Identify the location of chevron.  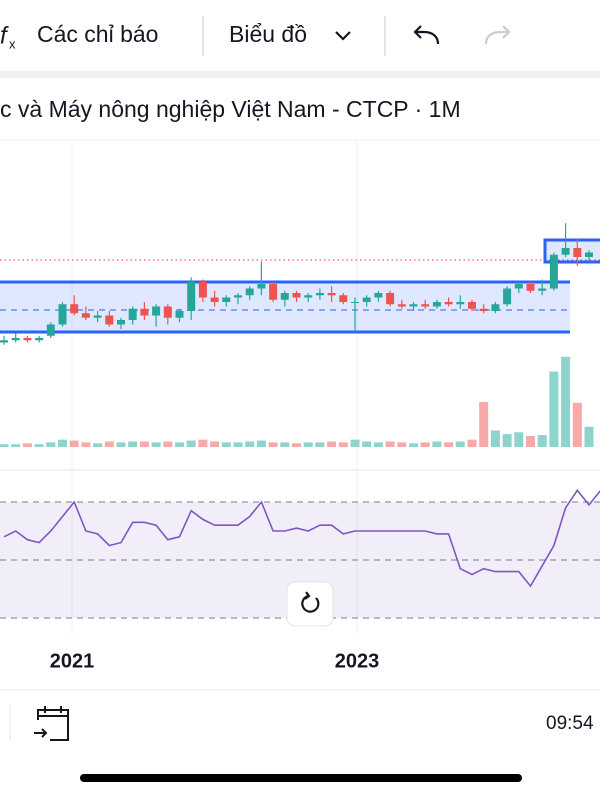
(343, 36).